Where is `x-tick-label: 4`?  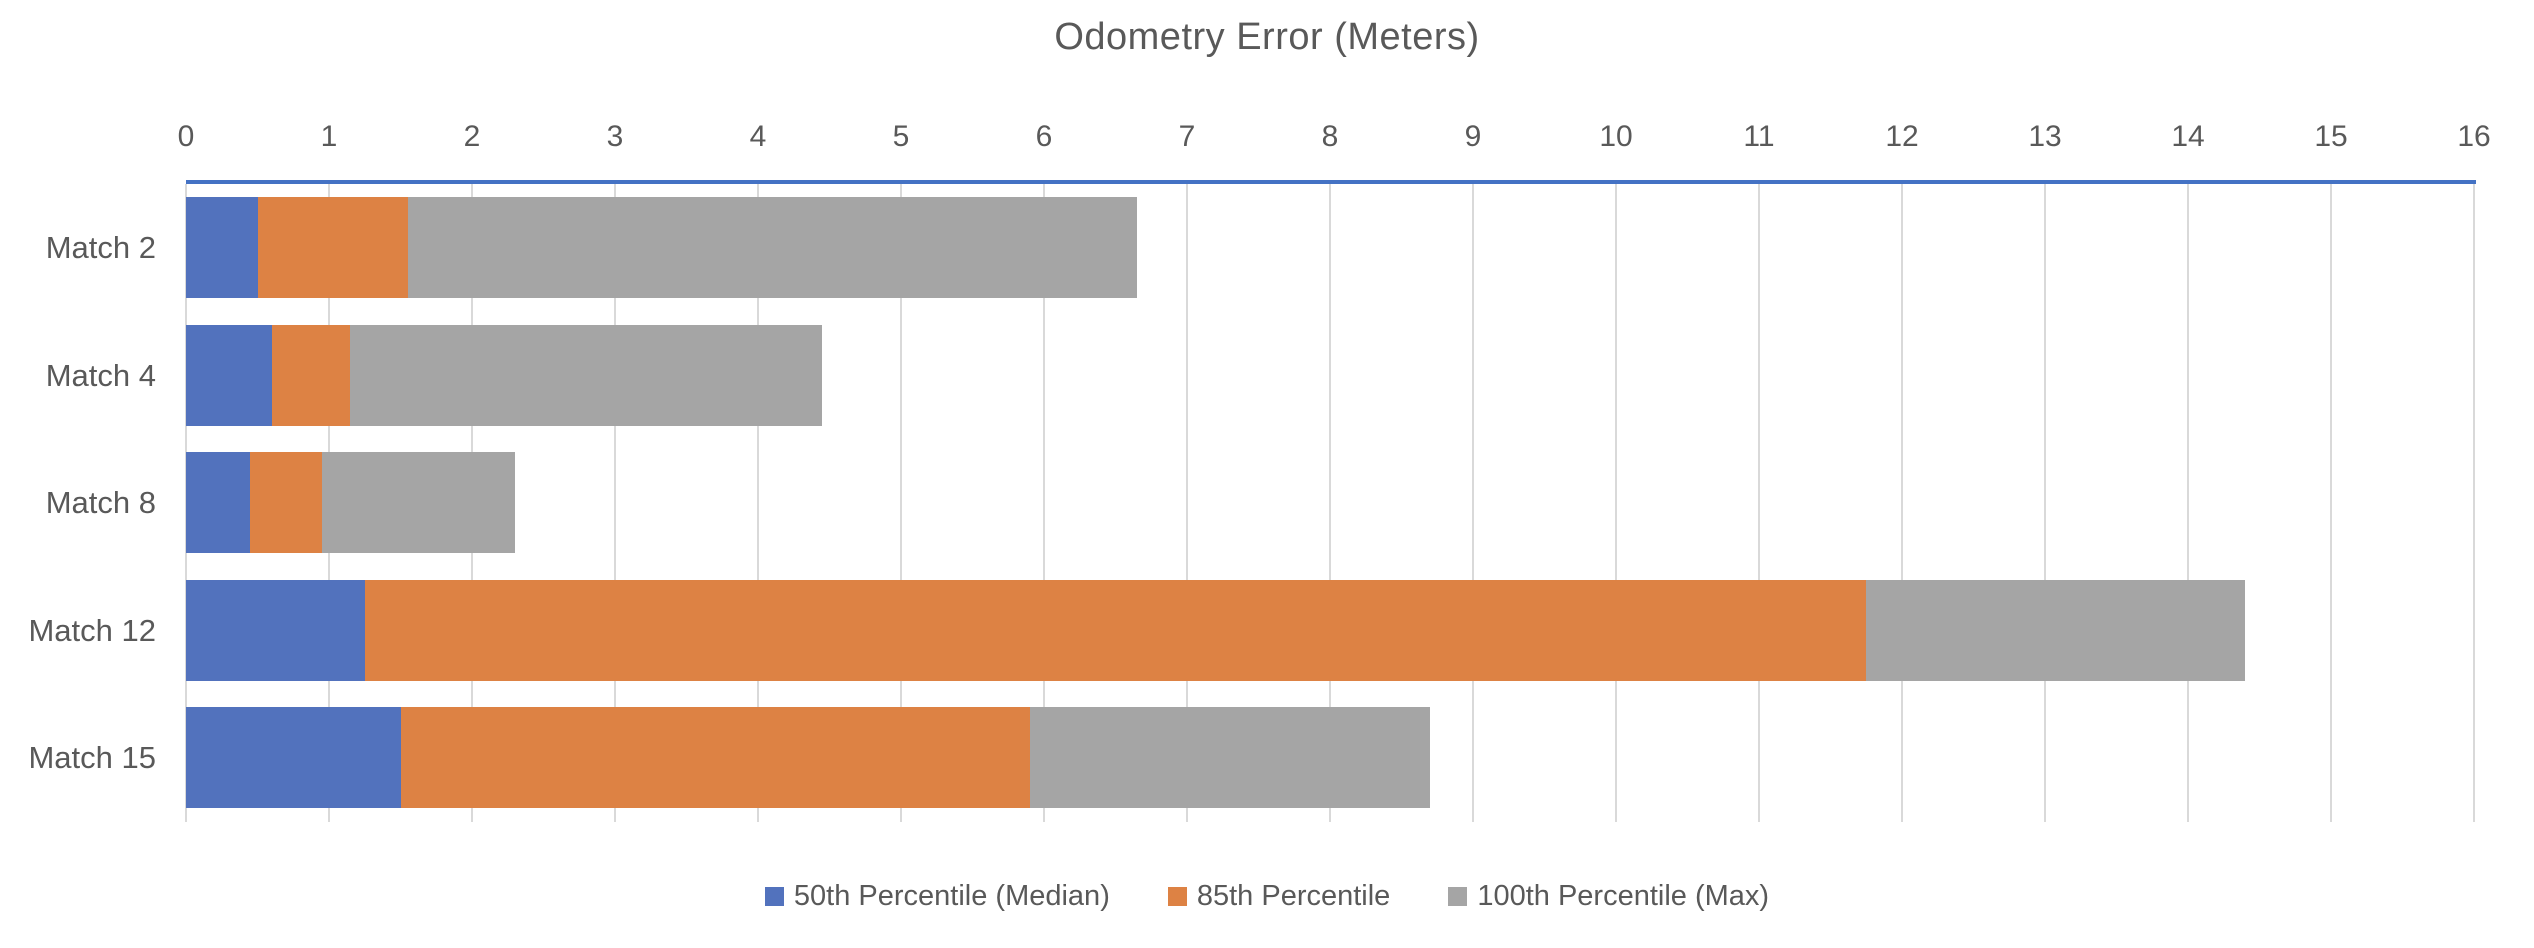 x-tick-label: 4 is located at coordinates (758, 136).